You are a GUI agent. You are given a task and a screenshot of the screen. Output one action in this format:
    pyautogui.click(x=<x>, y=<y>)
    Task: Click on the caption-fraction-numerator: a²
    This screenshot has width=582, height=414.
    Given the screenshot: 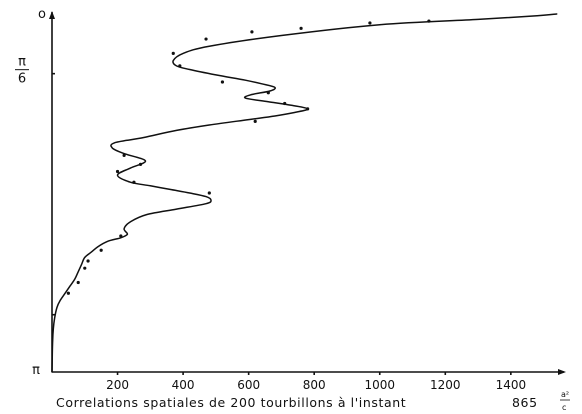 What is the action you would take?
    pyautogui.click(x=565, y=394)
    